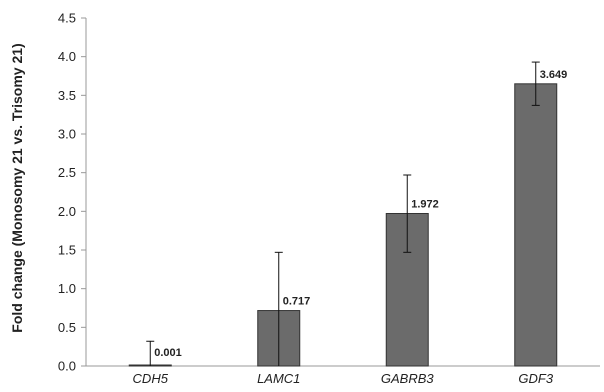 Image resolution: width=604 pixels, height=392 pixels. Describe the element at coordinates (67, 211) in the screenshot. I see `y-tick-label: 2.0` at that location.